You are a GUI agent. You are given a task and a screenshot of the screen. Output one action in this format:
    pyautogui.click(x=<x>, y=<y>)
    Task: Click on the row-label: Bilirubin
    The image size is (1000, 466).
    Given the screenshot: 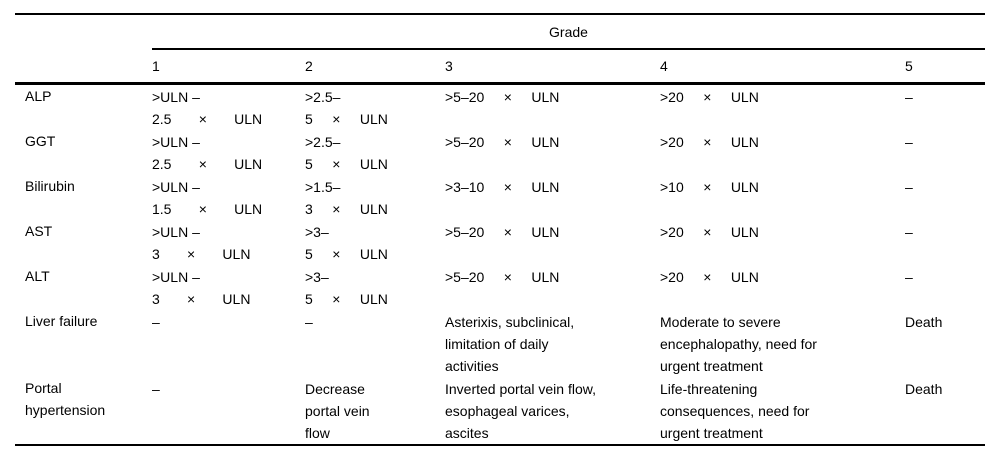 What is the action you would take?
    pyautogui.click(x=50, y=186)
    